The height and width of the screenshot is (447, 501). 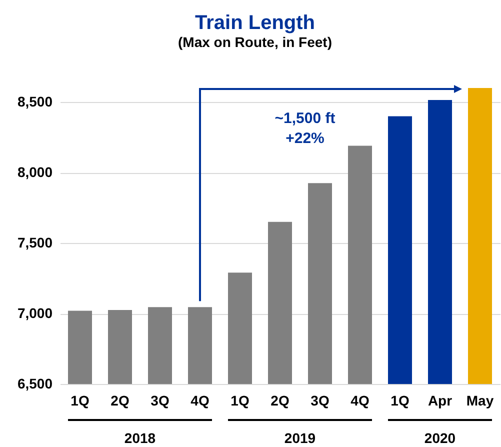 I want to click on y-tick-label: 8,500, so click(x=35, y=102).